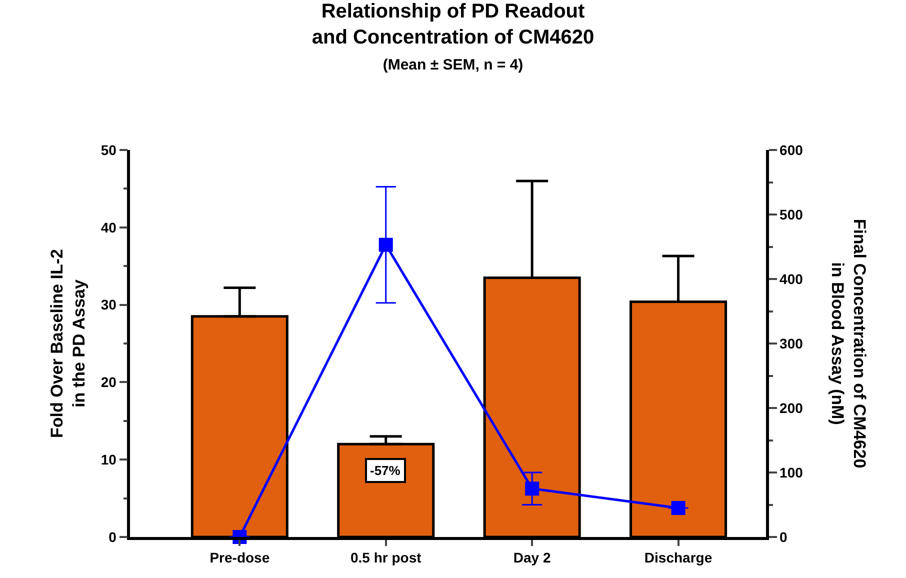 This screenshot has height=578, width=906. I want to click on y-tick-label: 50, so click(108, 150).